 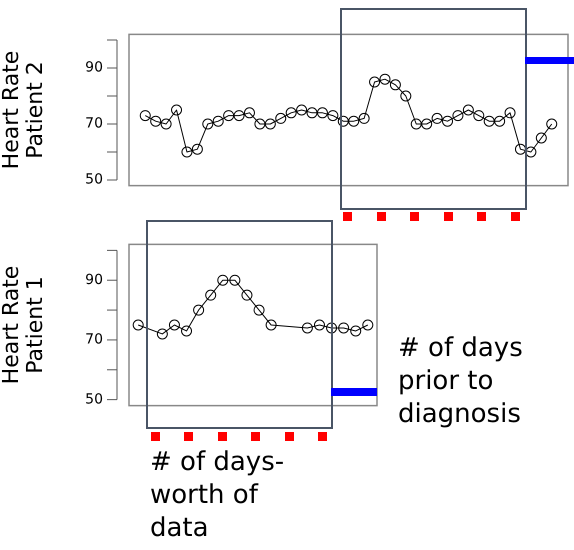 I want to click on text: # of days-worth of data, so click(x=218, y=495).